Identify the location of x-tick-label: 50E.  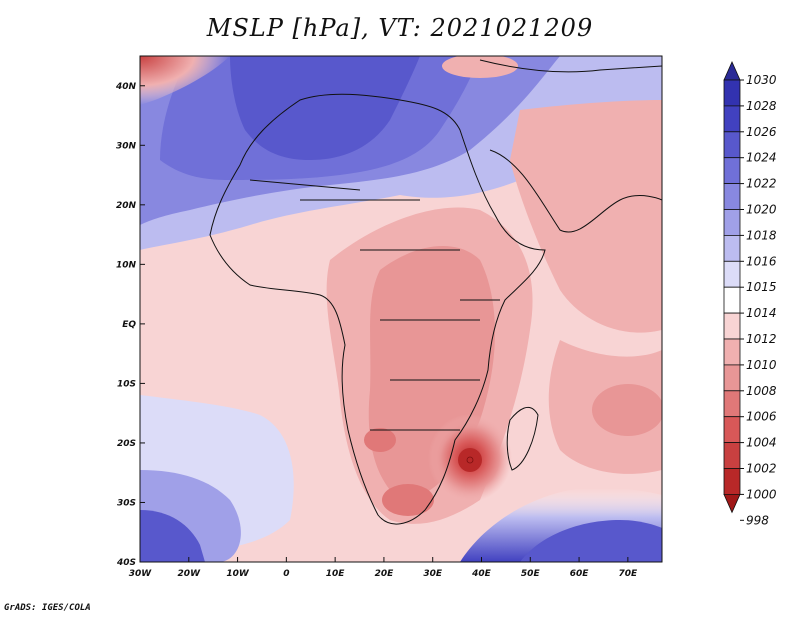
(531, 574).